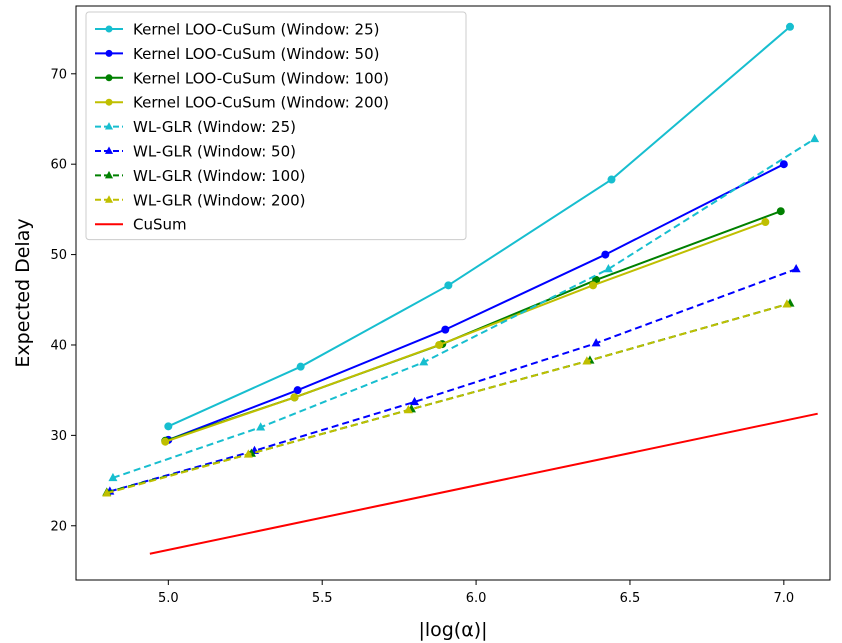 The height and width of the screenshot is (643, 842). Describe the element at coordinates (63, 300) in the screenshot. I see `y-axis: 20 30 40 50 60 70` at that location.